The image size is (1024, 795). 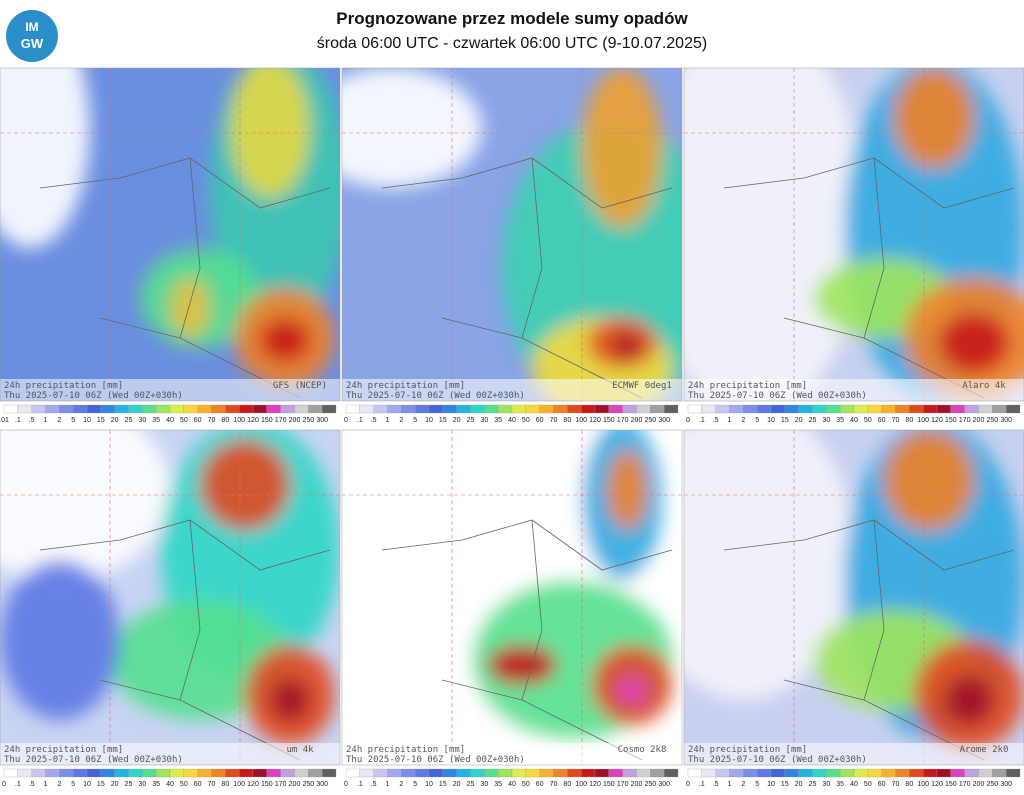 What do you see at coordinates (129, 420) in the screenshot?
I see `scale-label: 25` at bounding box center [129, 420].